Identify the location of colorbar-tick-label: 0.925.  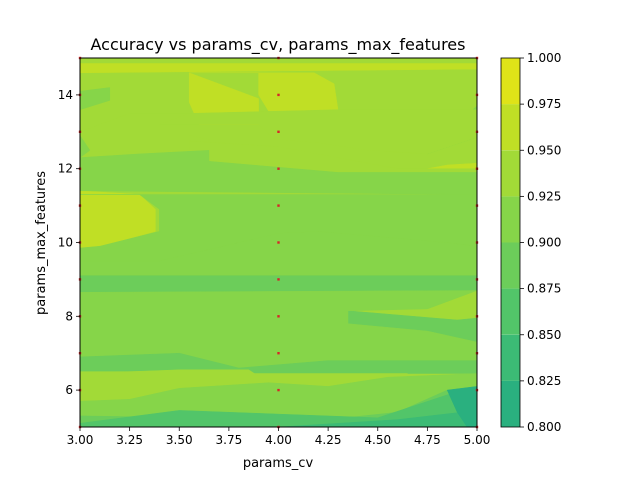
(544, 196).